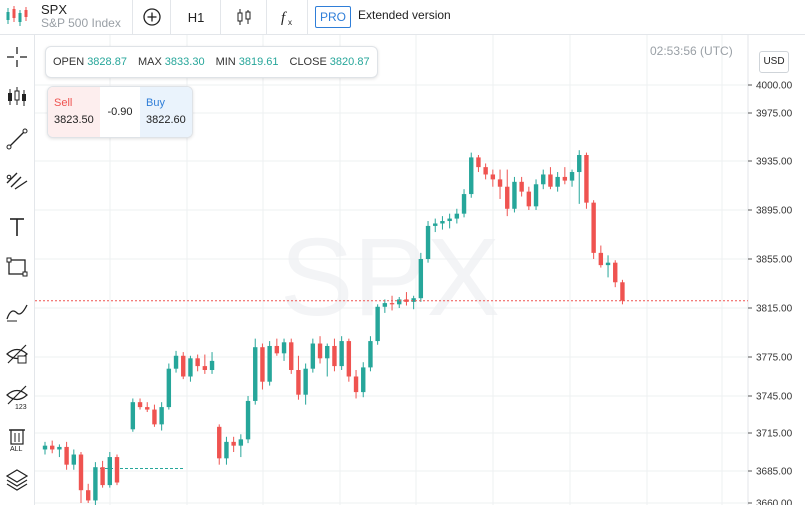  What do you see at coordinates (17, 57) in the screenshot?
I see `crosshair-icon` at bounding box center [17, 57].